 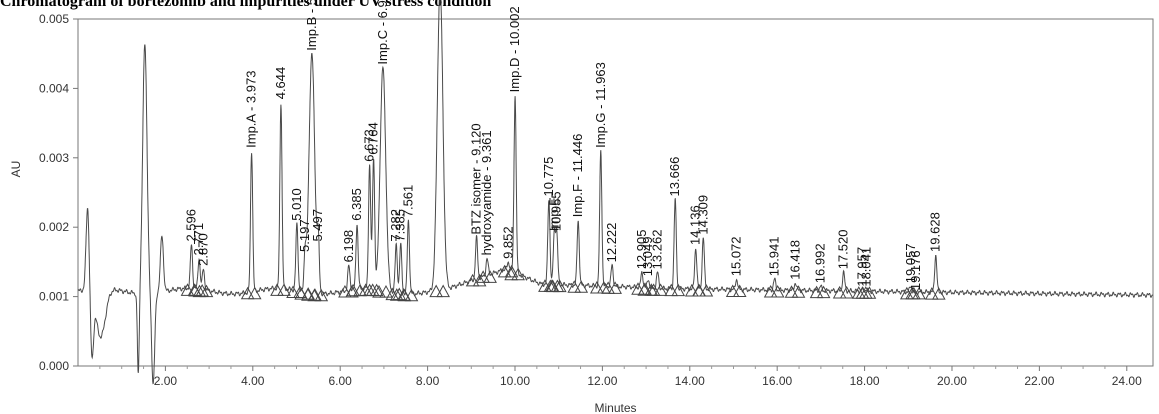 What do you see at coordinates (356, 204) in the screenshot?
I see `peak-label: 6.385` at bounding box center [356, 204].